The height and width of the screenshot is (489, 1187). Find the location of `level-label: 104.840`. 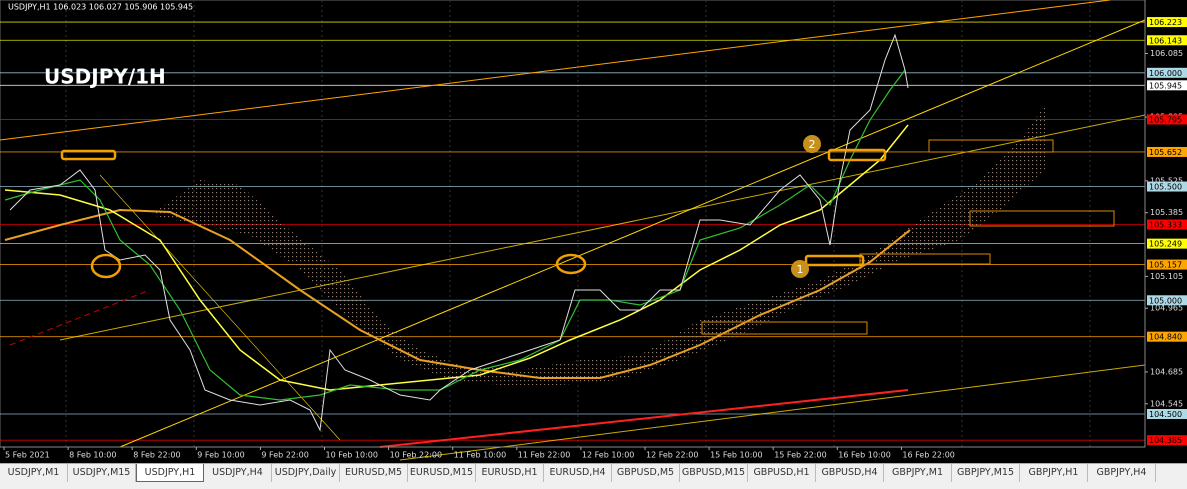

level-label: 104.840 is located at coordinates (1165, 337).